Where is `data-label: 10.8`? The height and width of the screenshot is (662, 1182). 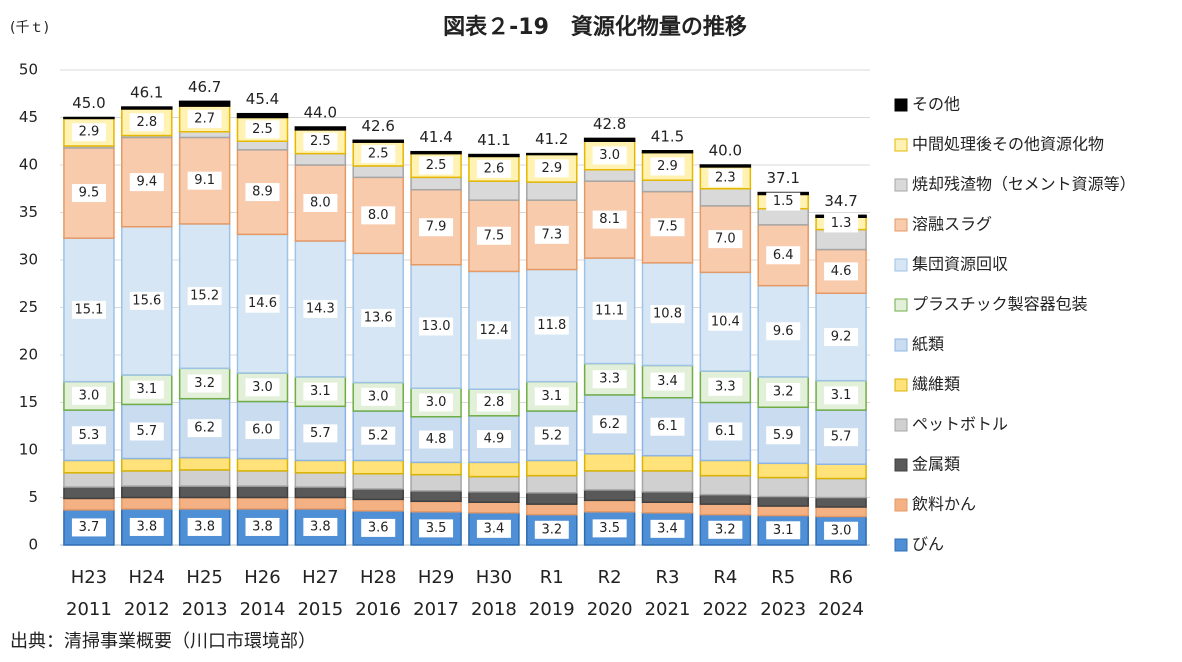 data-label: 10.8 is located at coordinates (667, 314).